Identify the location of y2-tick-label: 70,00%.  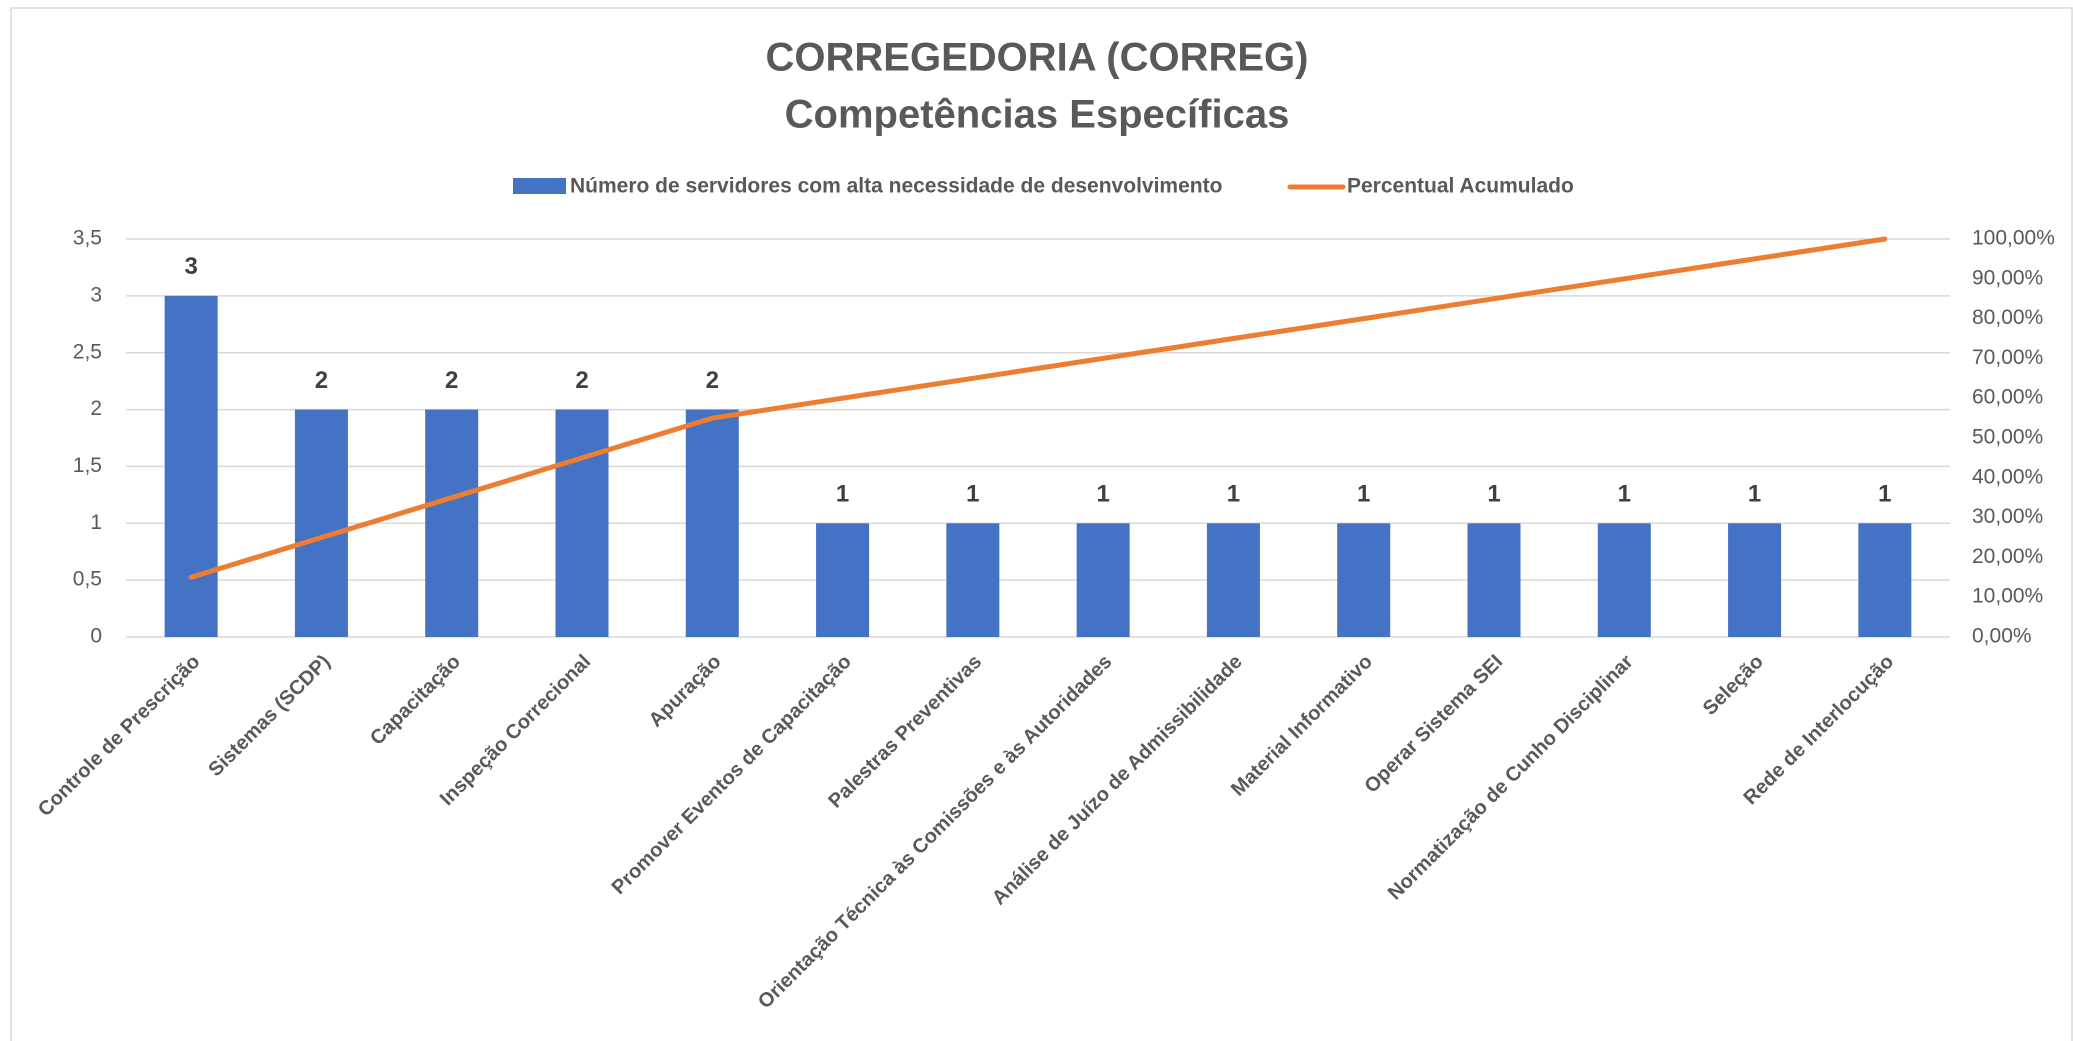
(2007, 357).